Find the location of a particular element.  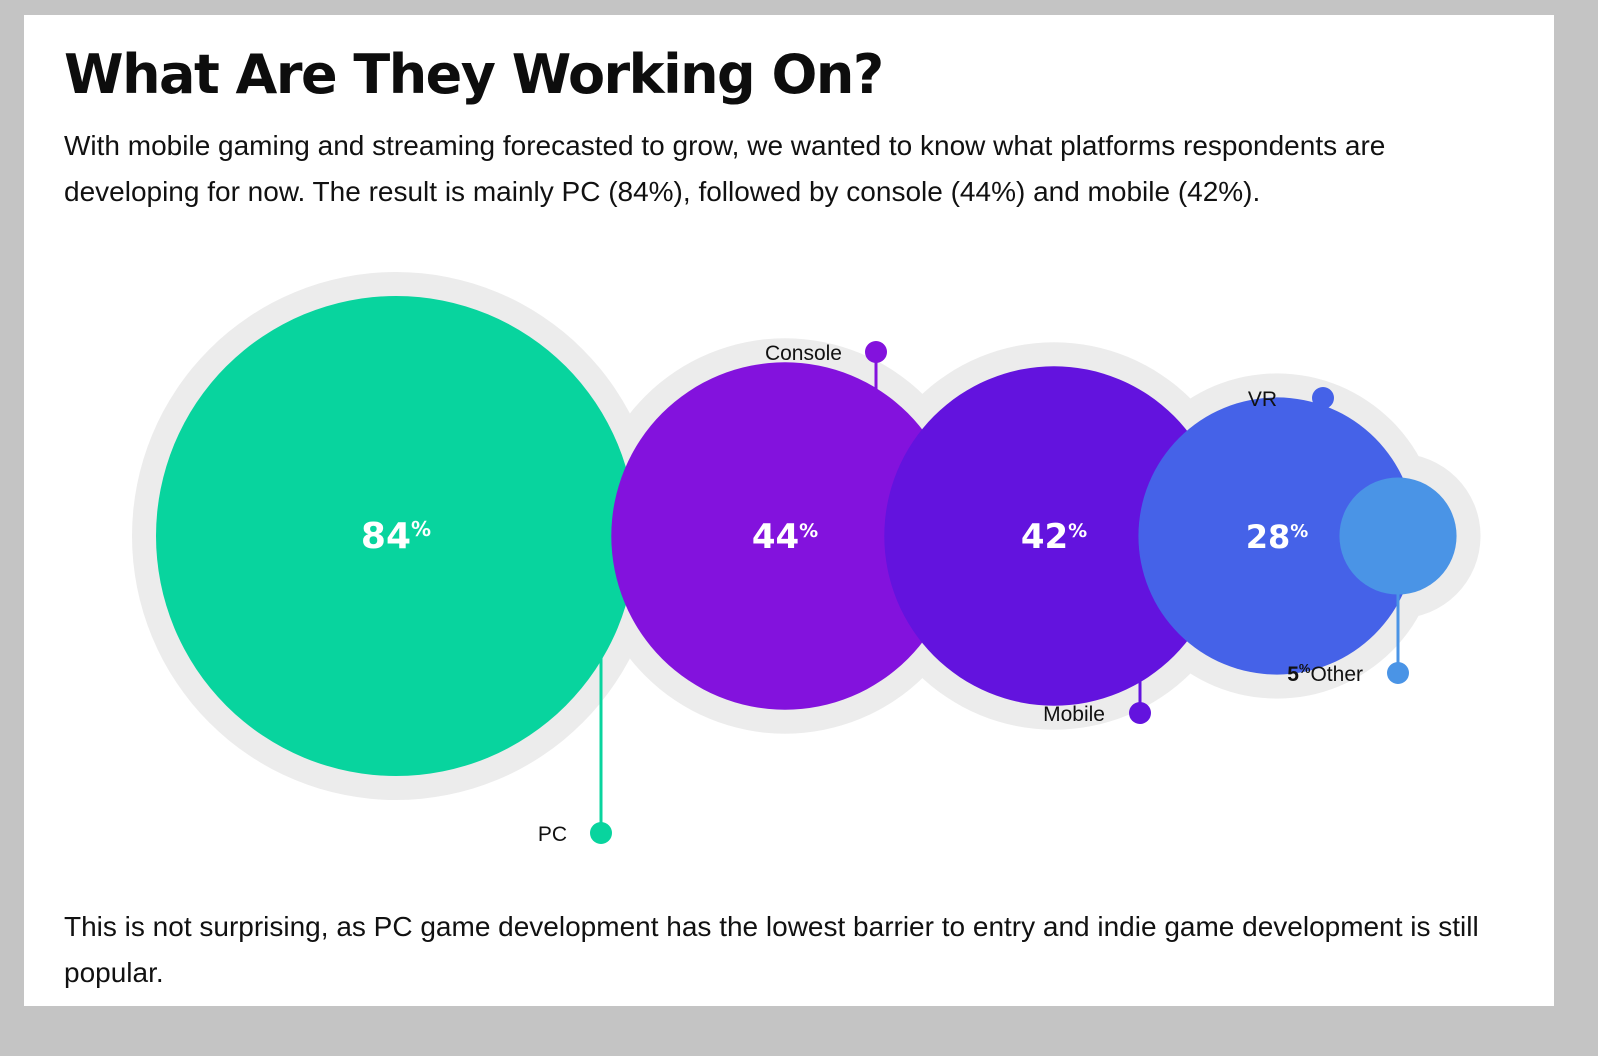

value-mobile: 42% is located at coordinates (1054, 537).